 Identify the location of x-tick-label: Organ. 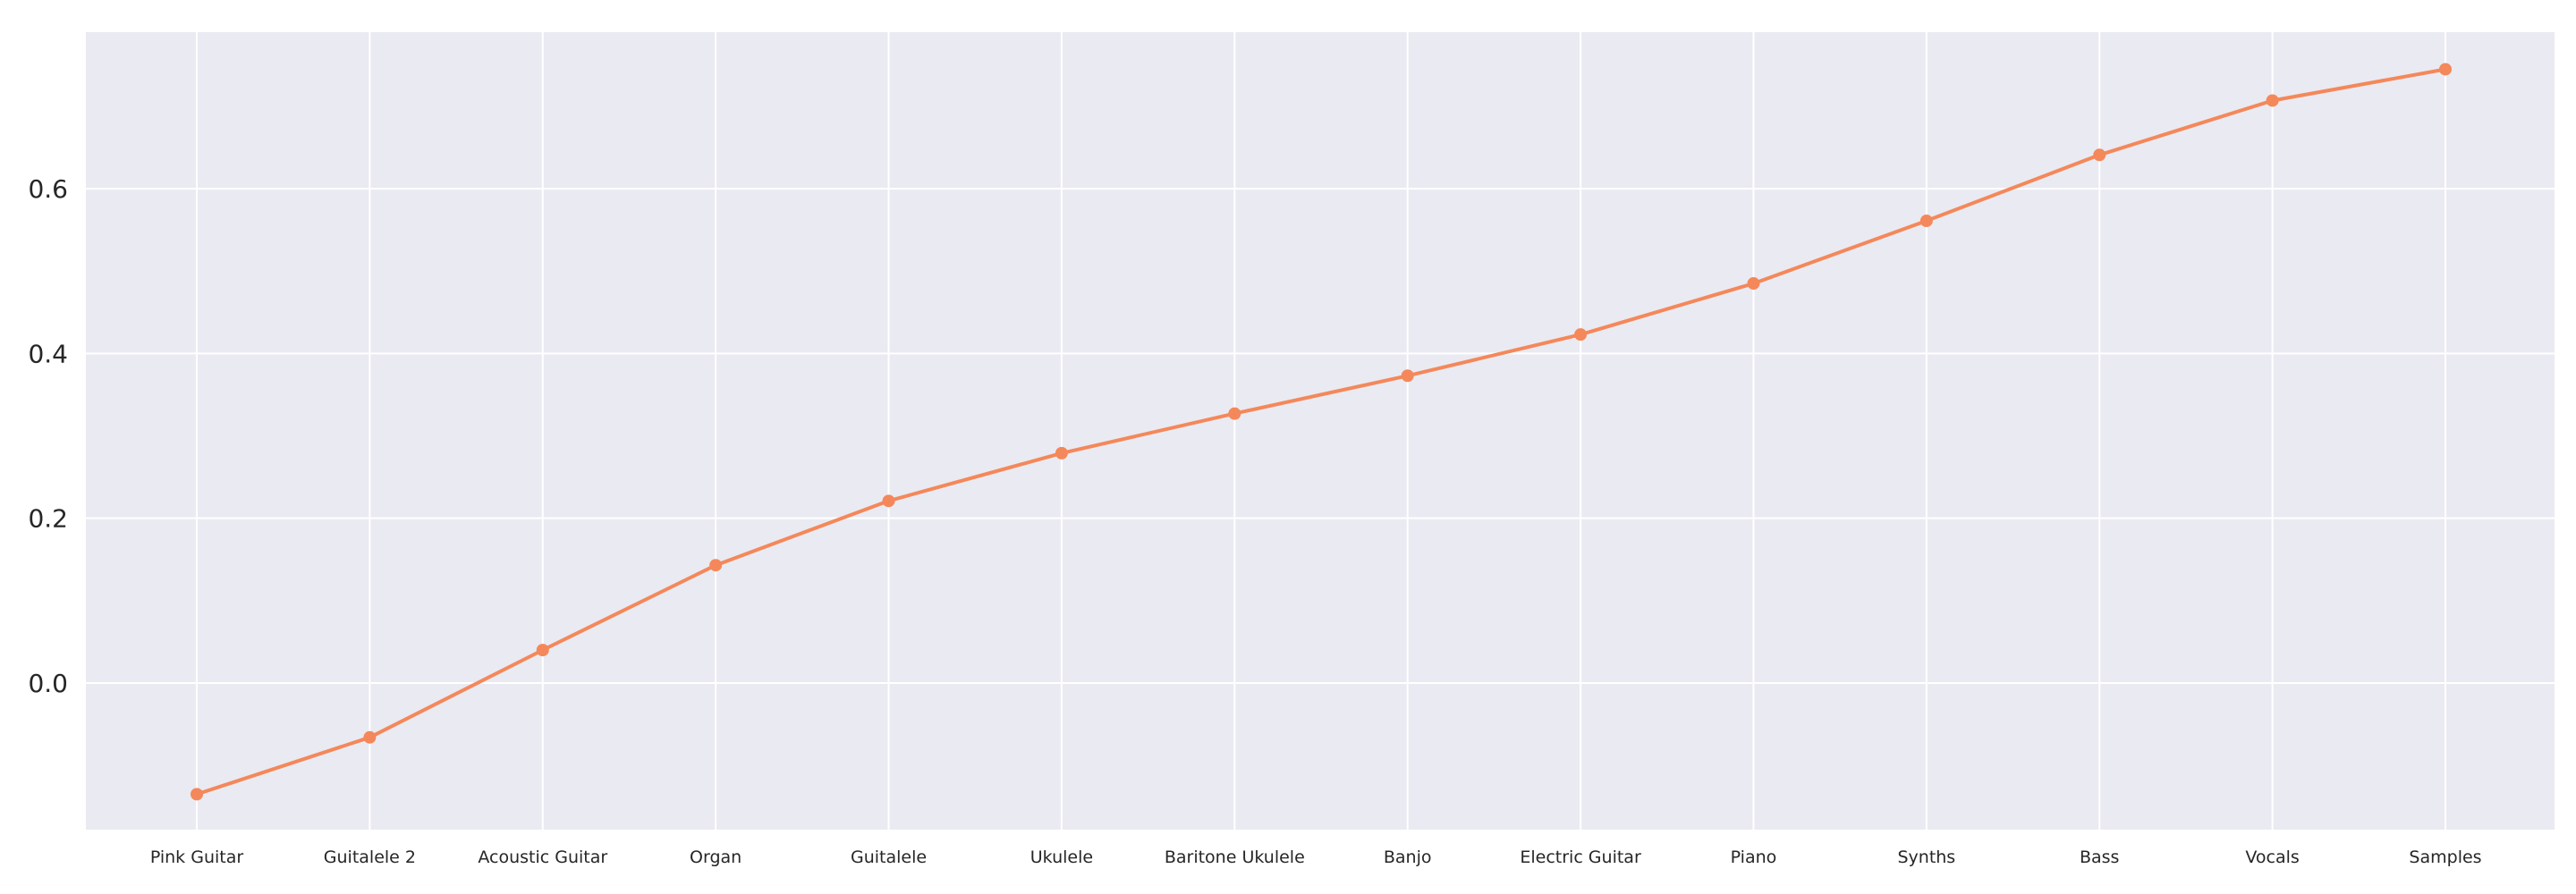
(715, 857).